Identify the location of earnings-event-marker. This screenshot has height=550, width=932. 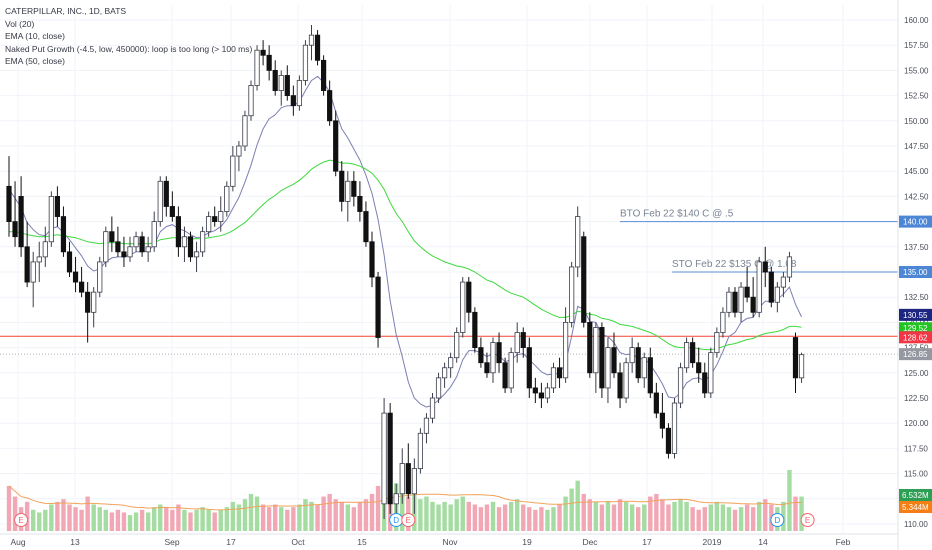
(21, 520).